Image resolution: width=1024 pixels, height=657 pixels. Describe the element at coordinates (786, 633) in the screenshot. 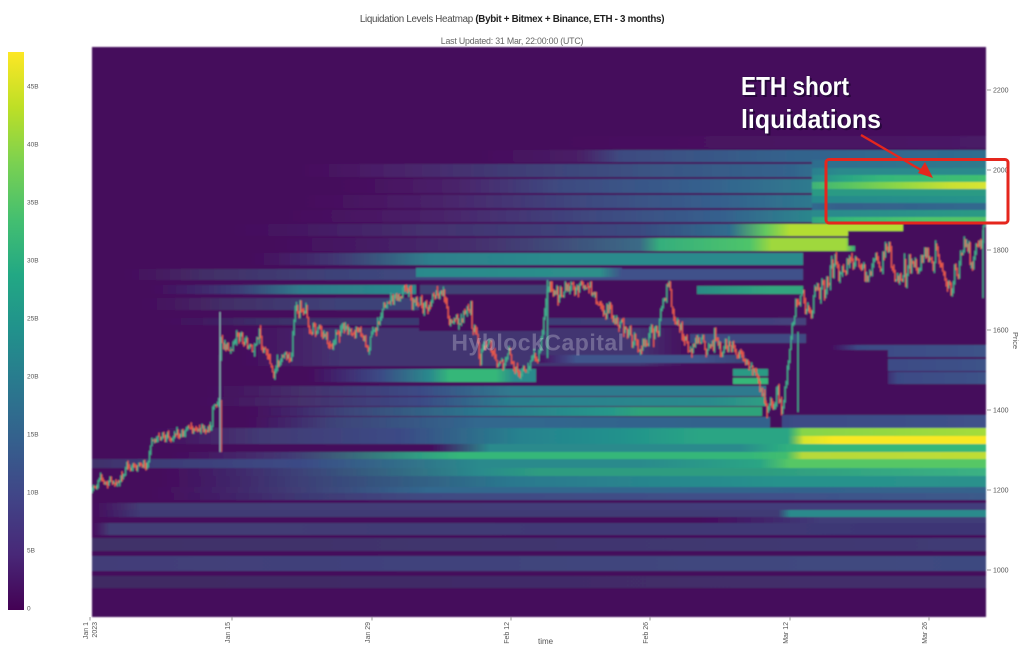

I see `svg-text: Mar 12` at that location.